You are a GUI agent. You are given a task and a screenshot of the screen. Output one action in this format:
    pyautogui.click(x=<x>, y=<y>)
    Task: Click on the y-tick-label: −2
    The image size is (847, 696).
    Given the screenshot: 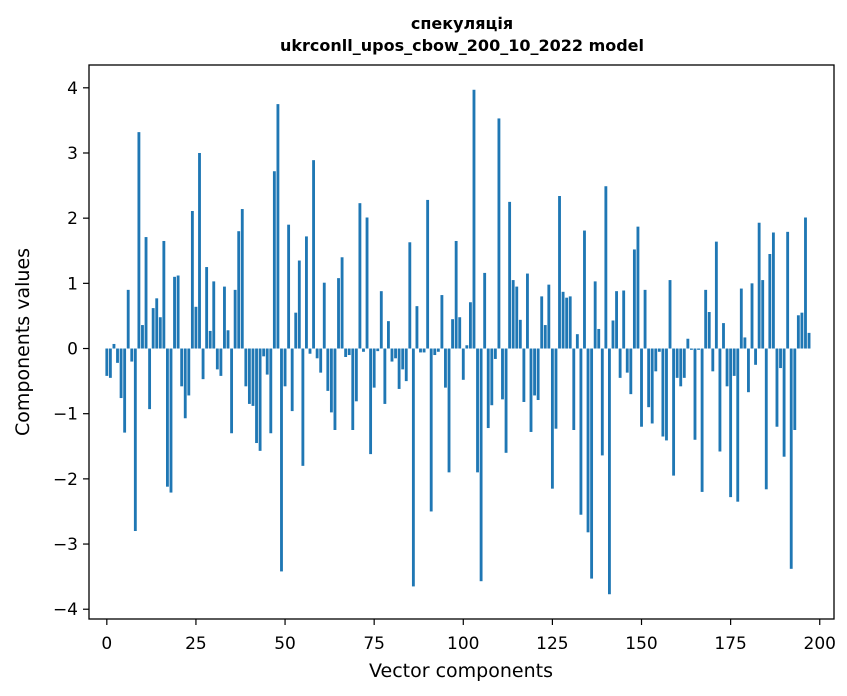 What is the action you would take?
    pyautogui.click(x=65, y=480)
    